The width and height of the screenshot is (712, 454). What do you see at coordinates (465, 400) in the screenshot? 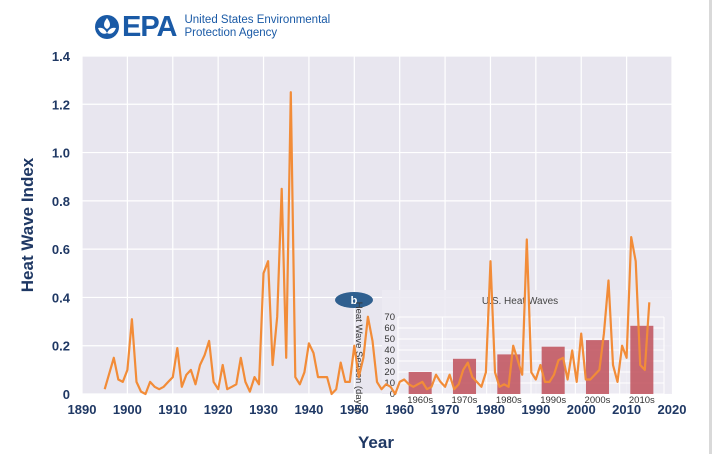
I see `inset-category-label: 1970s` at bounding box center [465, 400].